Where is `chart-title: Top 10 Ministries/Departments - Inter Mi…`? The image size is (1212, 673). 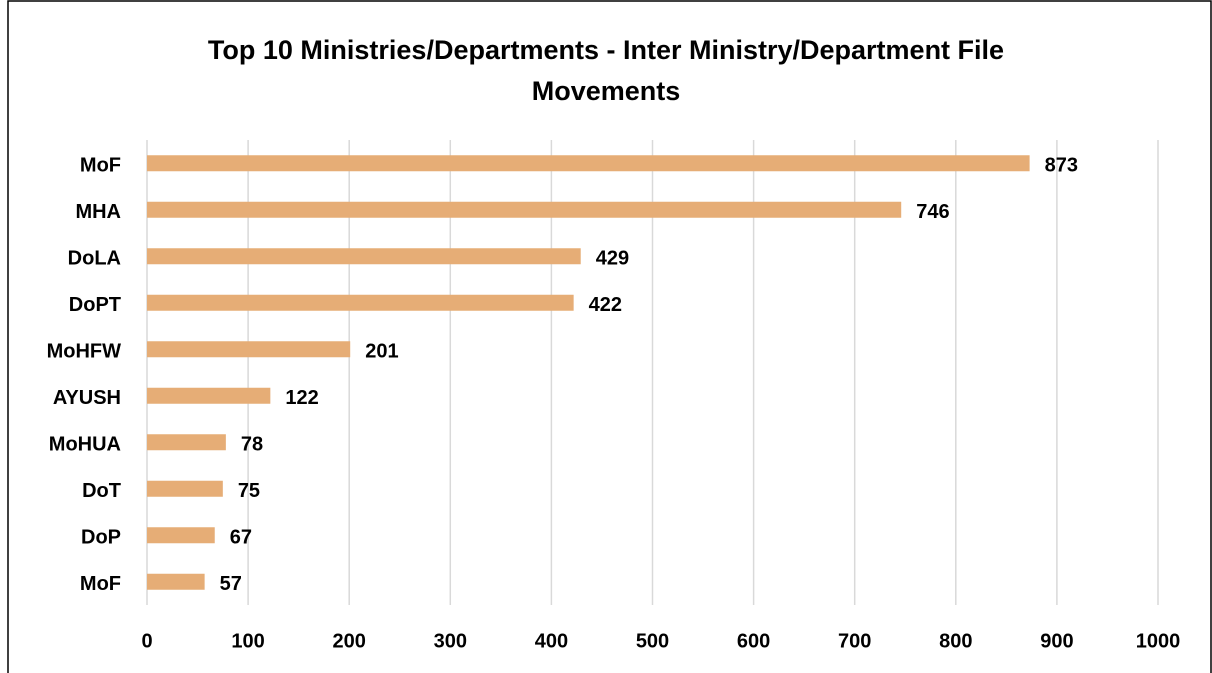 chart-title: Top 10 Ministries/Departments - Inter Mi… is located at coordinates (606, 70).